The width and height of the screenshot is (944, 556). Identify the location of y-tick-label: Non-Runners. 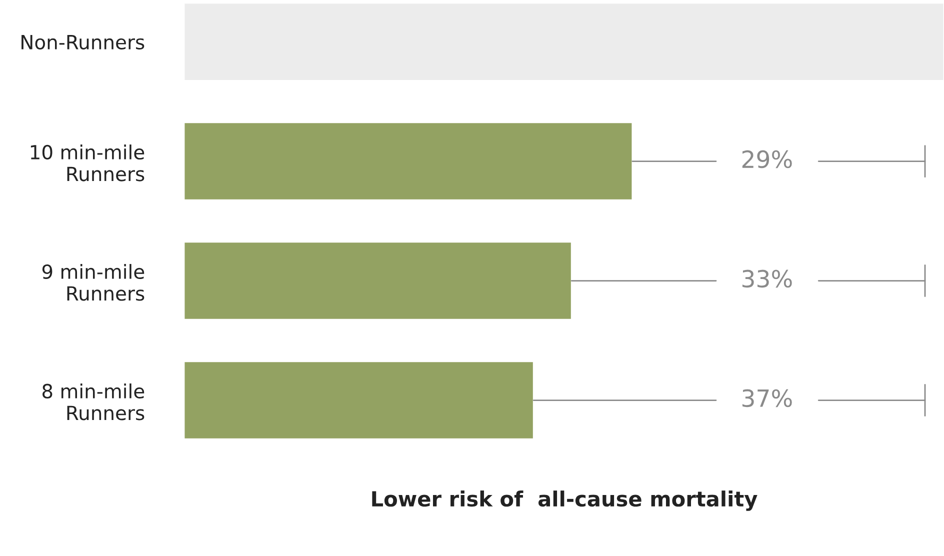
(83, 42).